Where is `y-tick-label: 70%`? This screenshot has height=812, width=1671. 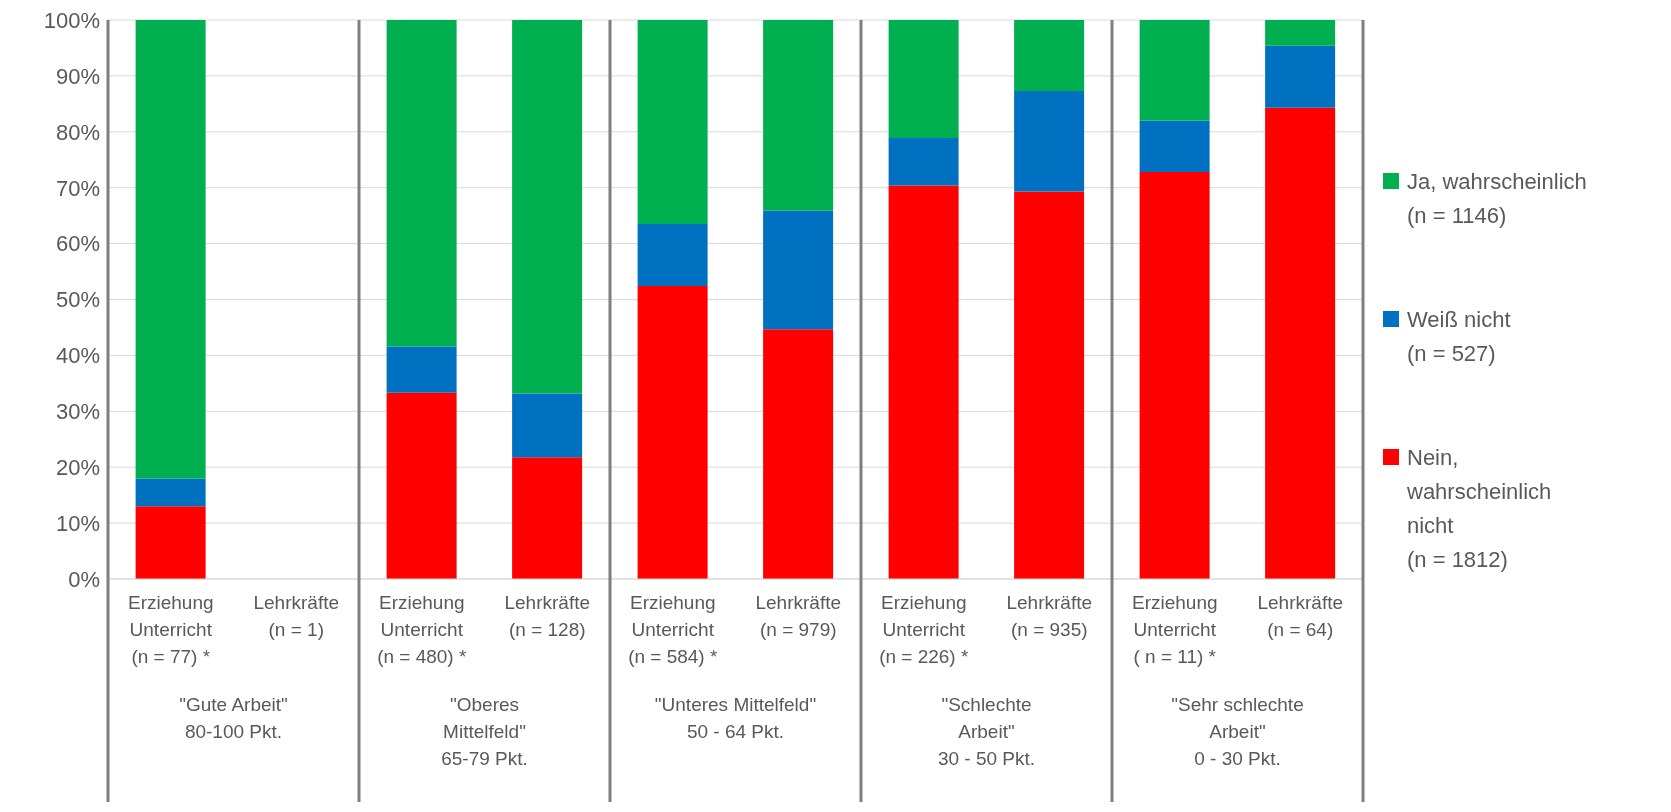 y-tick-label: 70% is located at coordinates (77, 188).